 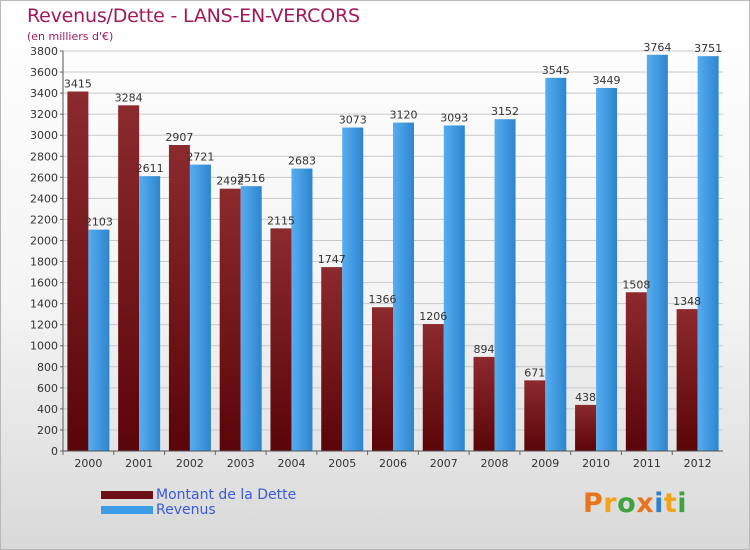 What do you see at coordinates (495, 463) in the screenshot?
I see `x-tick-label: 2008` at bounding box center [495, 463].